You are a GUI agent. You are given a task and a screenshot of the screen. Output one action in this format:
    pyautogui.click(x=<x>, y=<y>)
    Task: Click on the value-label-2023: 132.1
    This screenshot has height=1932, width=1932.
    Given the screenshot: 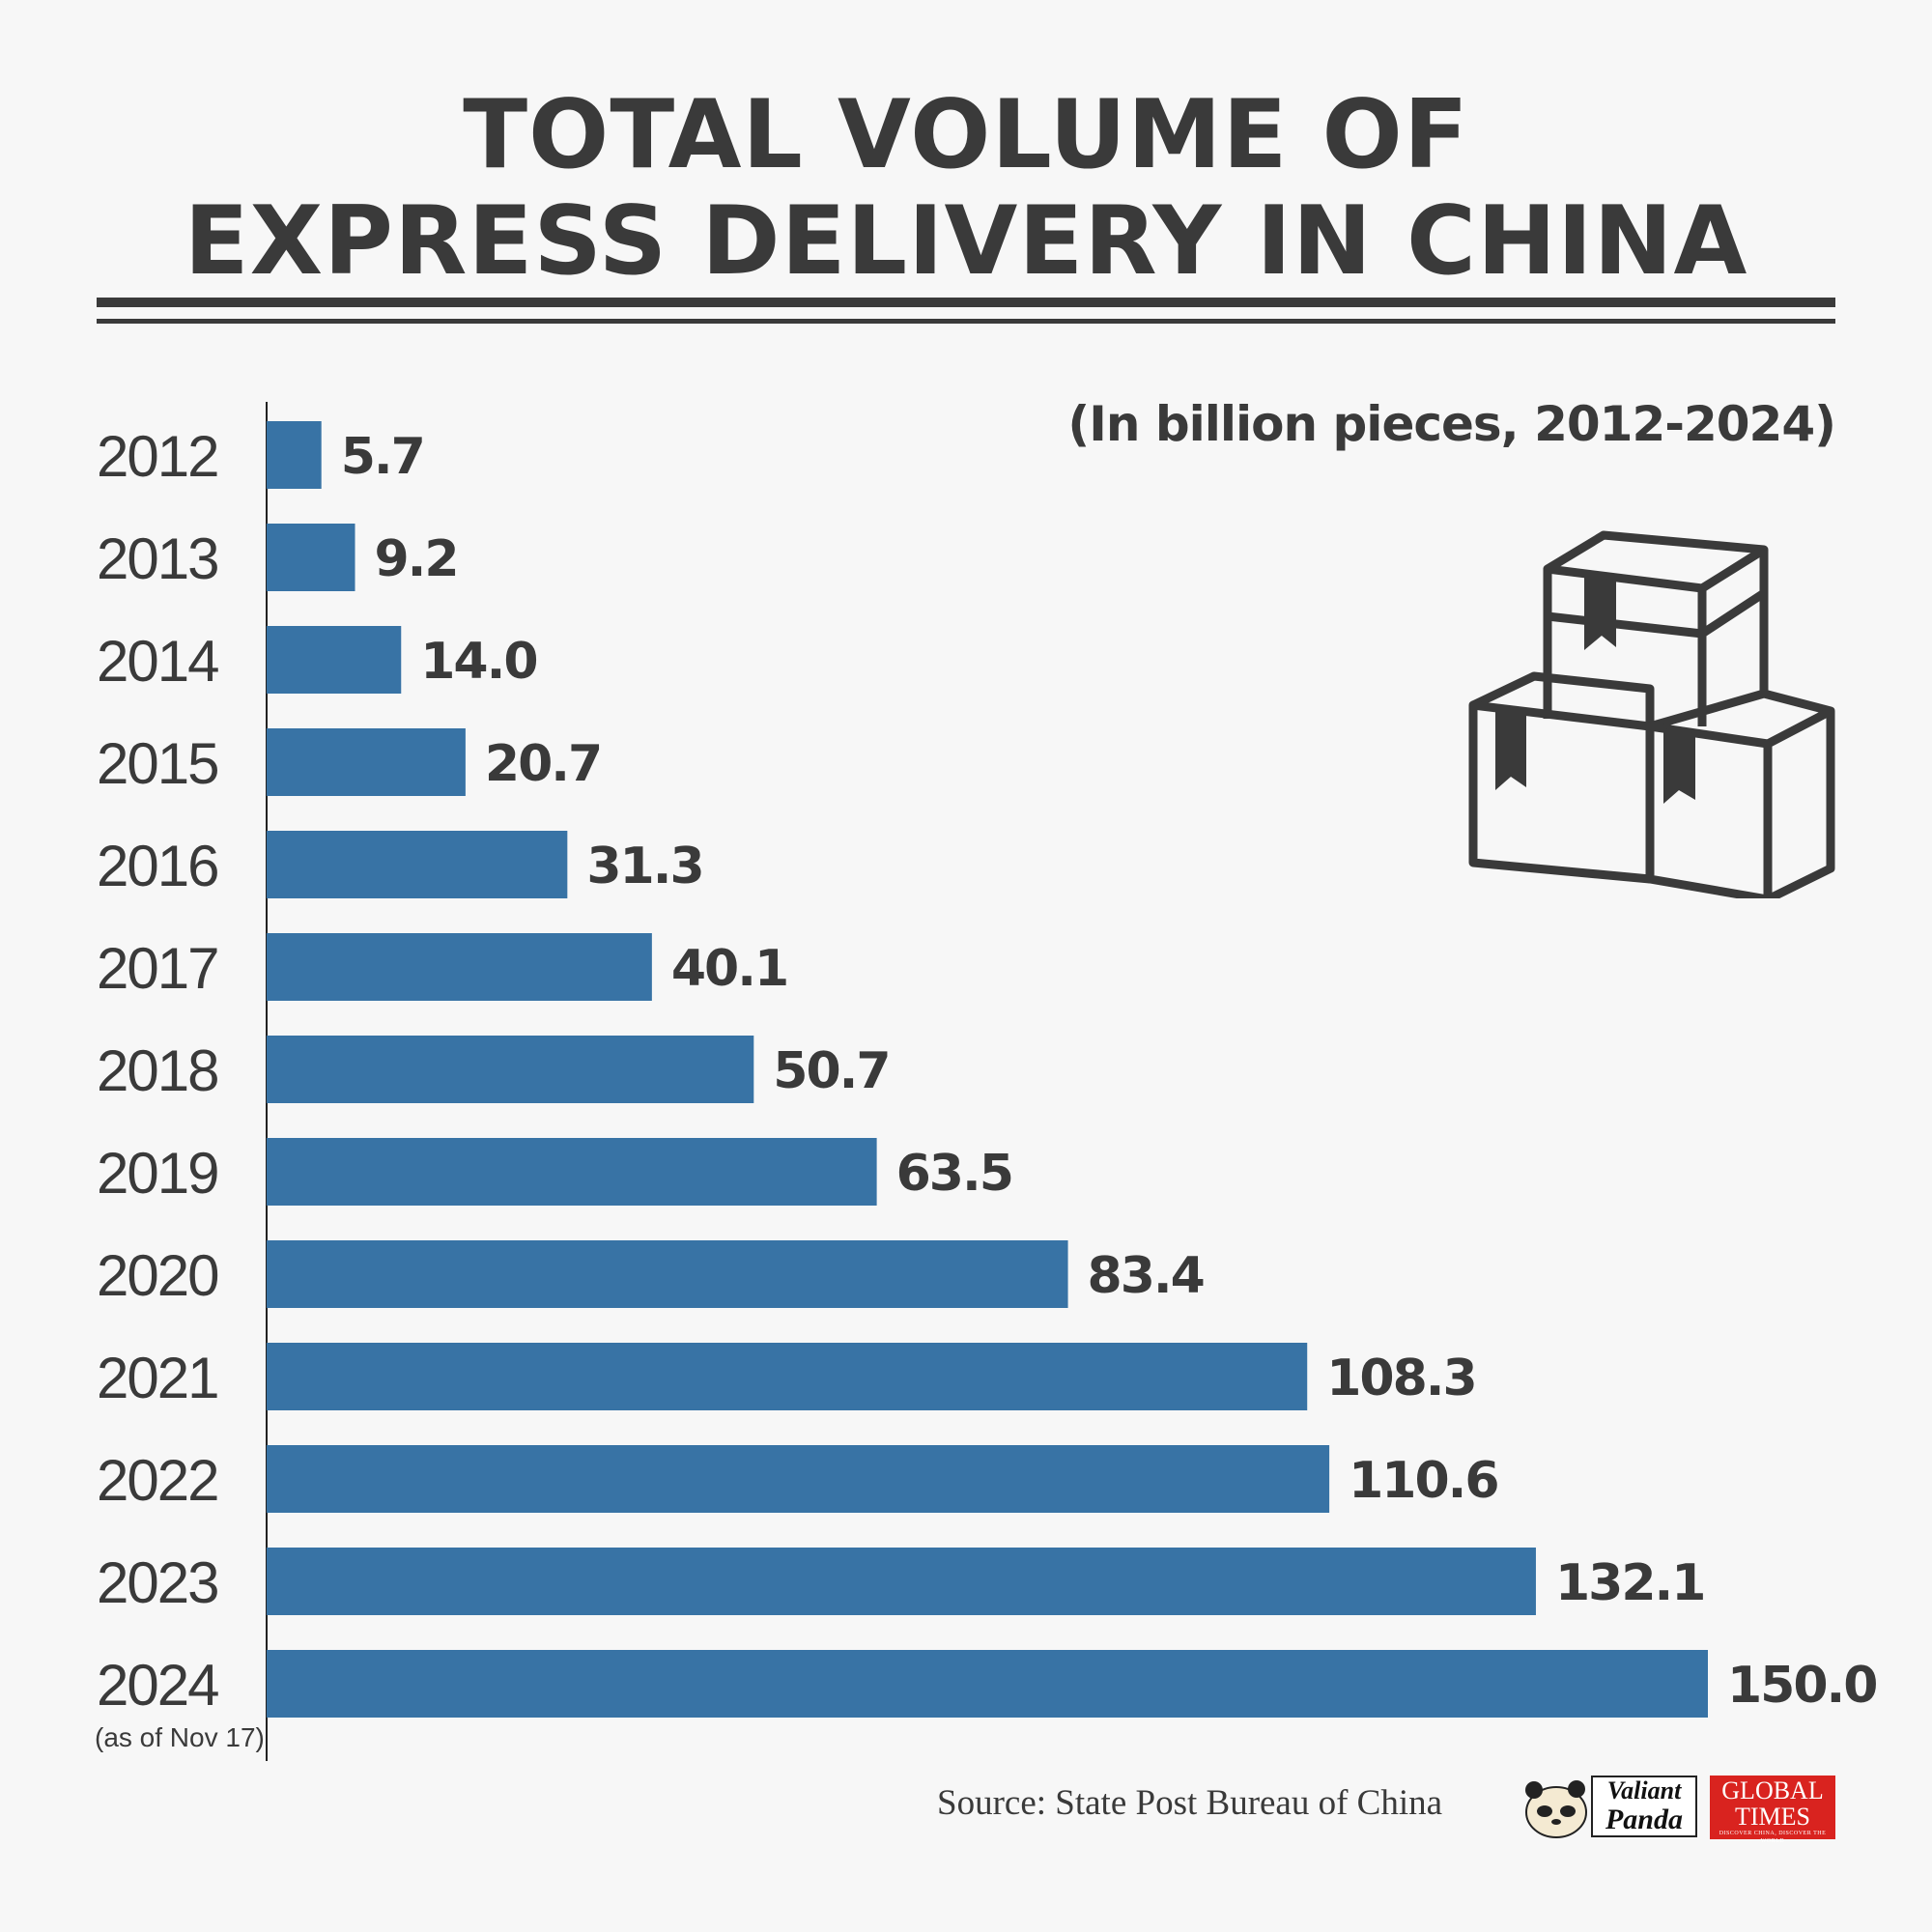 What is the action you would take?
    pyautogui.click(x=1629, y=1583)
    